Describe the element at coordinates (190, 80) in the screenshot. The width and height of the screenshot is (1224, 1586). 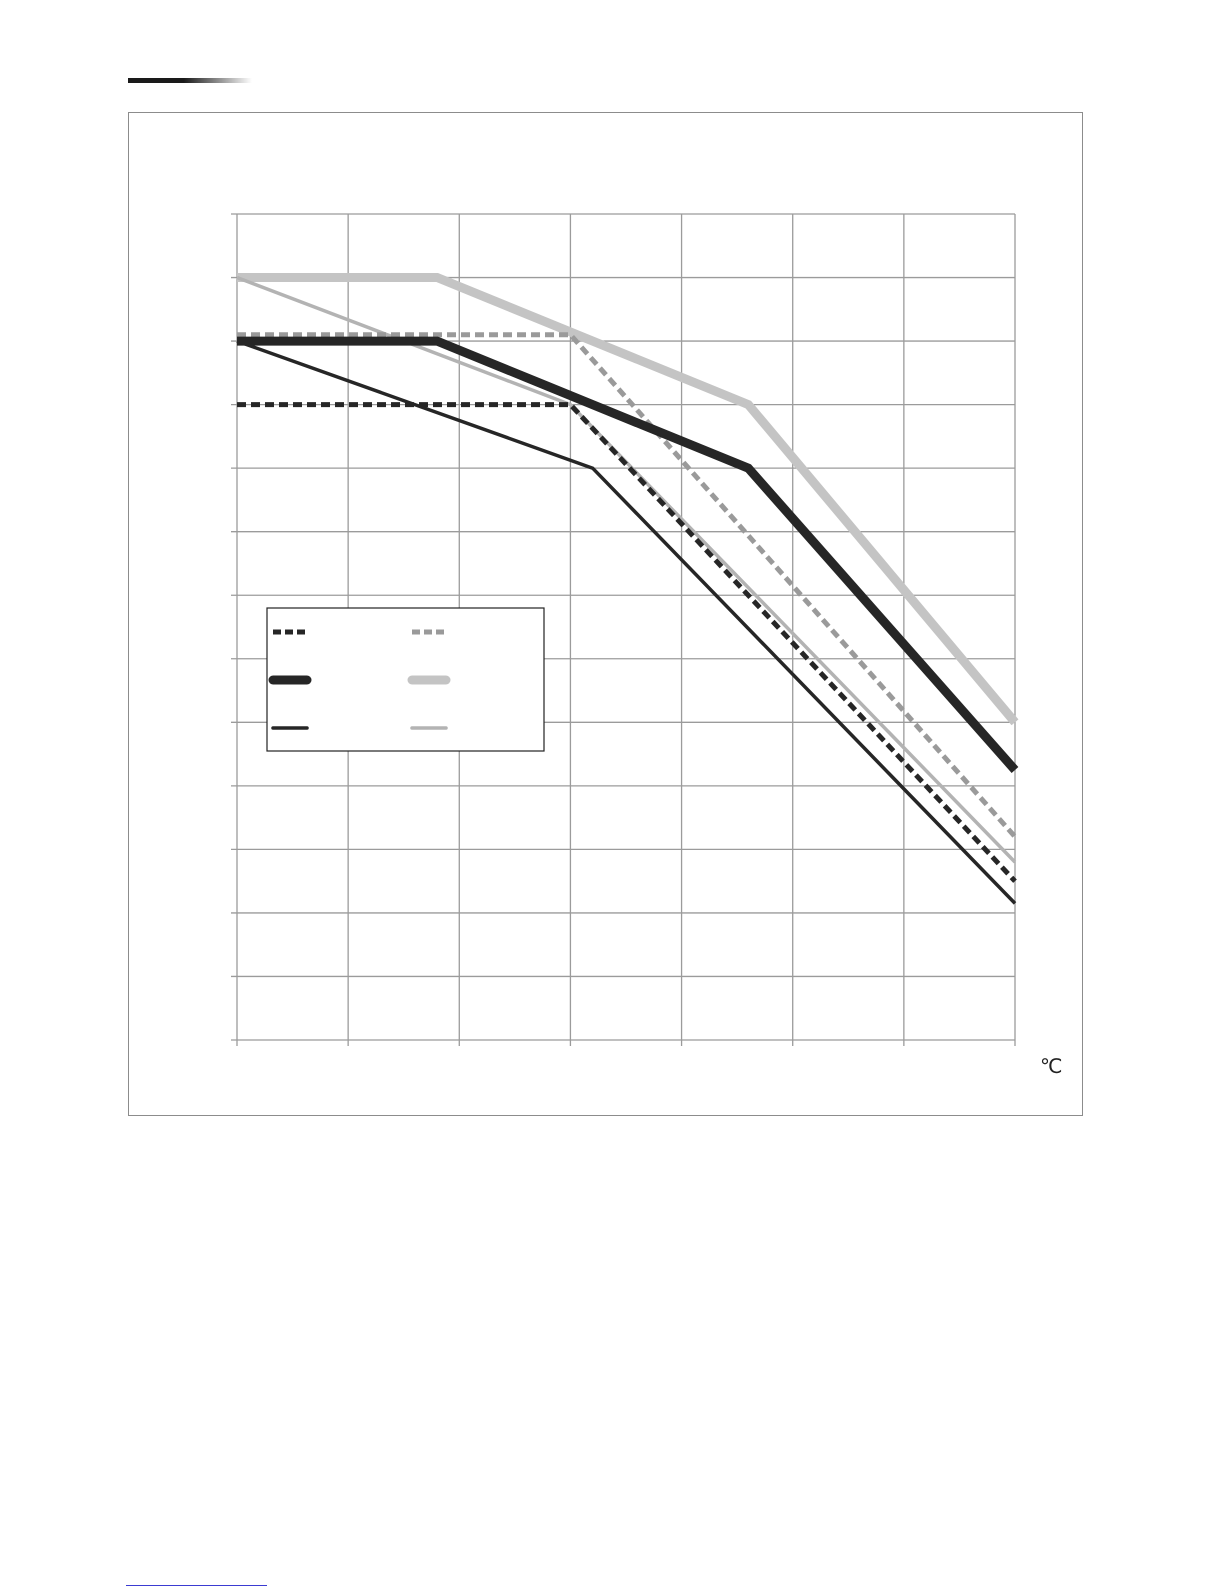
I see `header-rule` at that location.